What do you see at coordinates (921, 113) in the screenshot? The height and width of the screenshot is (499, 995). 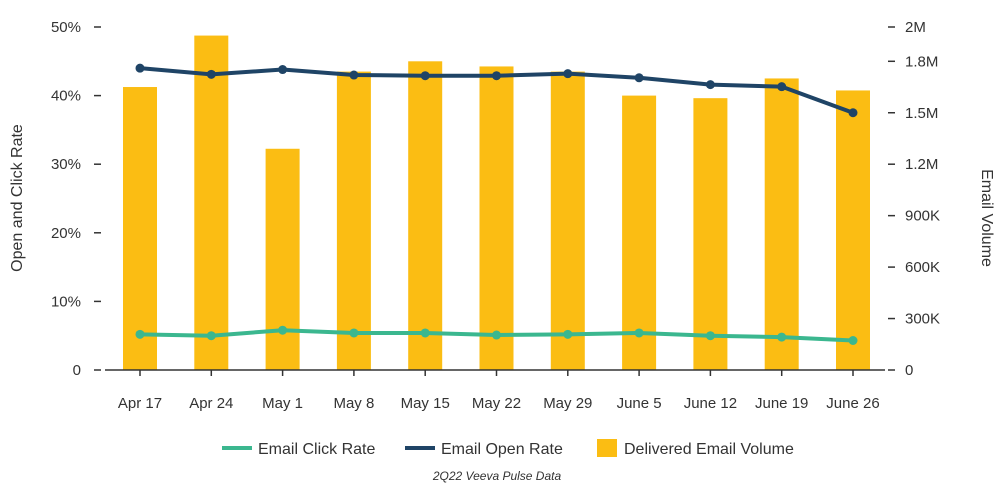 I see `right-tick-label: 1.5M` at bounding box center [921, 113].